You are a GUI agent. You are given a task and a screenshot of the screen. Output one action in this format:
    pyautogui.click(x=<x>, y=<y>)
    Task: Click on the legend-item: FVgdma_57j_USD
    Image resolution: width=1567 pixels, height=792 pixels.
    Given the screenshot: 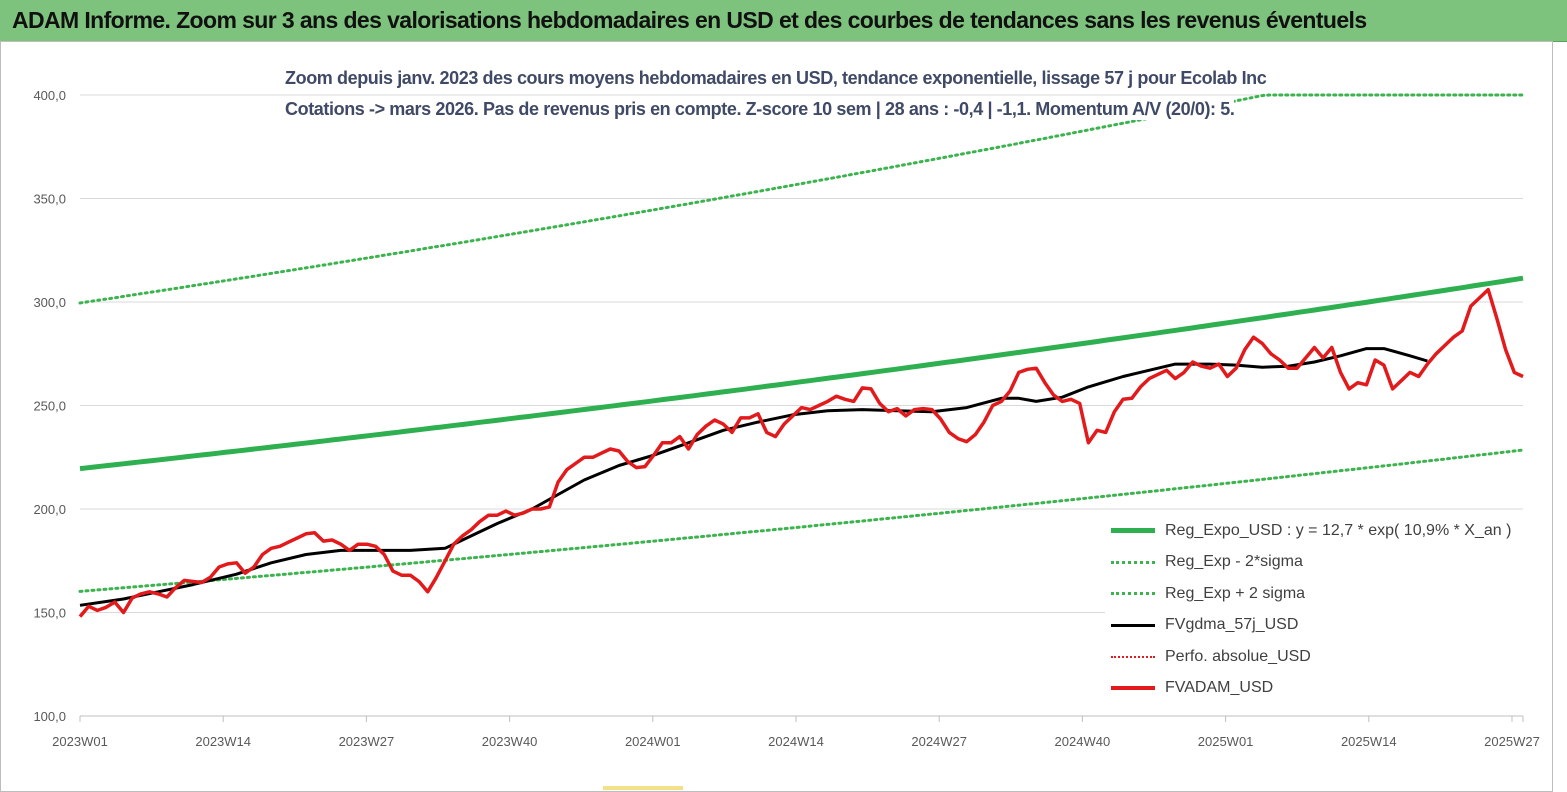 What is the action you would take?
    pyautogui.click(x=1315, y=626)
    